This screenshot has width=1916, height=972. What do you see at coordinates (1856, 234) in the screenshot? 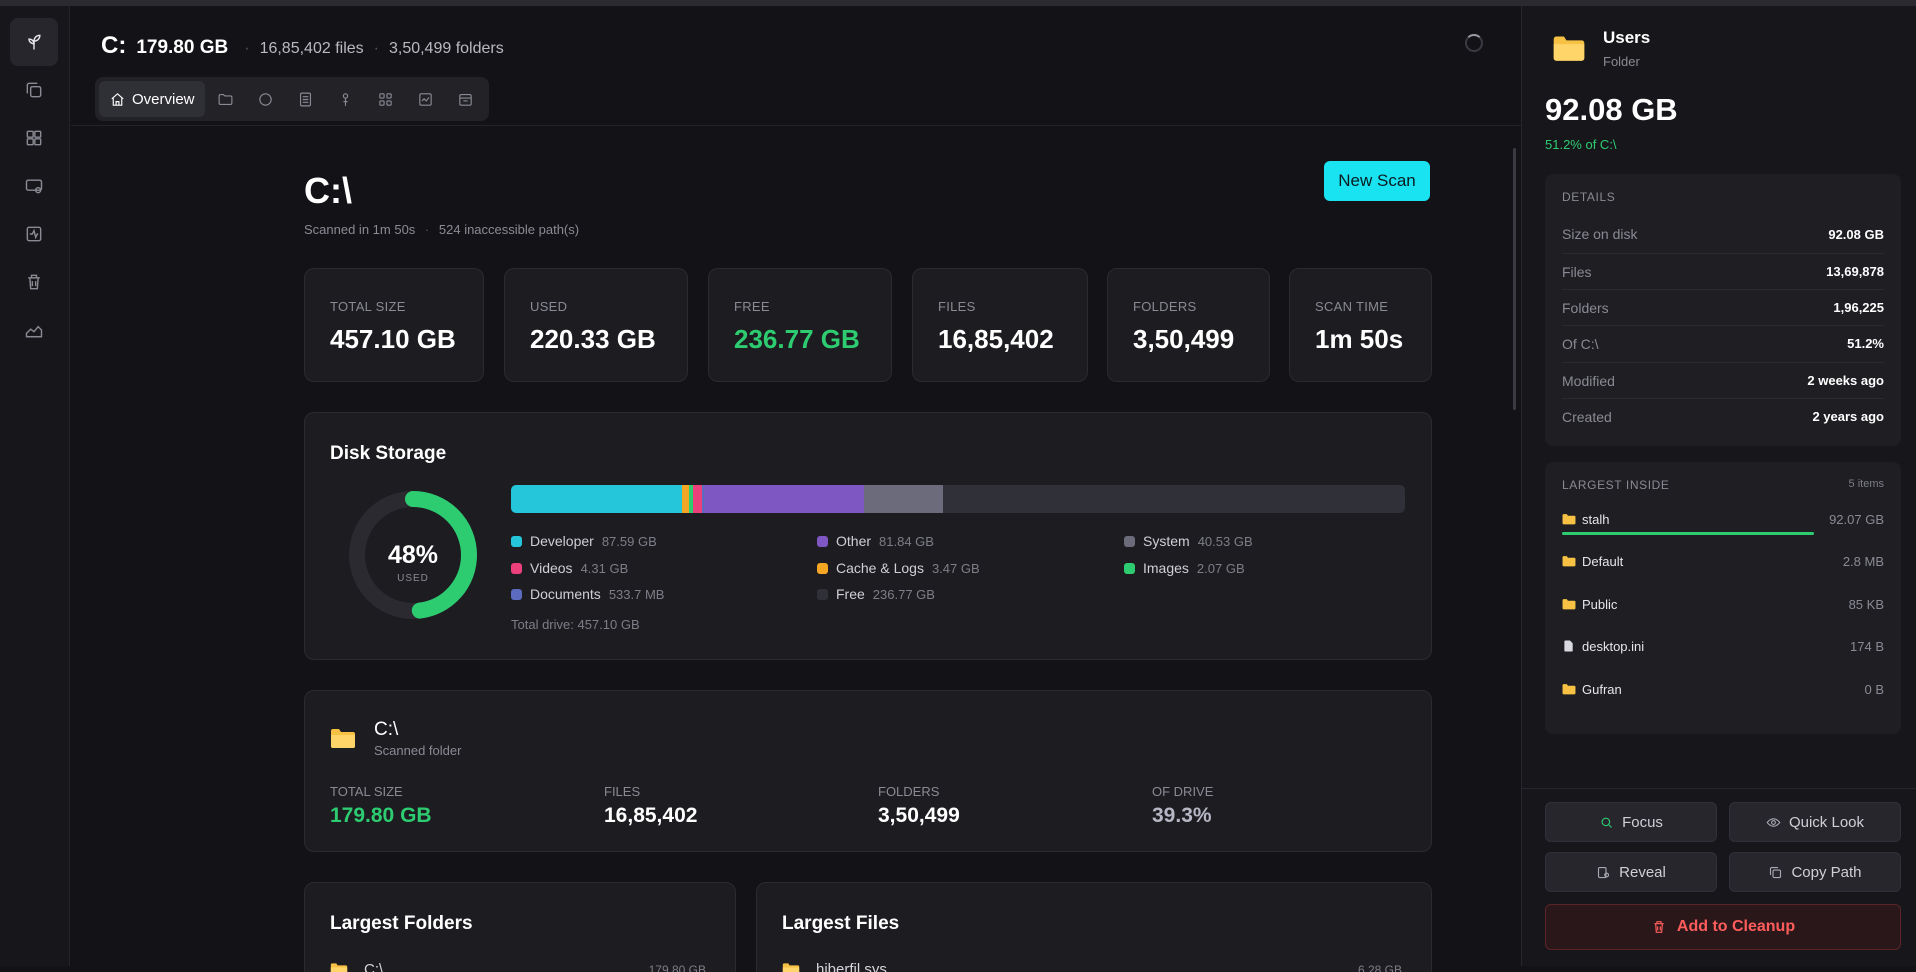
I see `detail-value: 92.08 GB` at bounding box center [1856, 234].